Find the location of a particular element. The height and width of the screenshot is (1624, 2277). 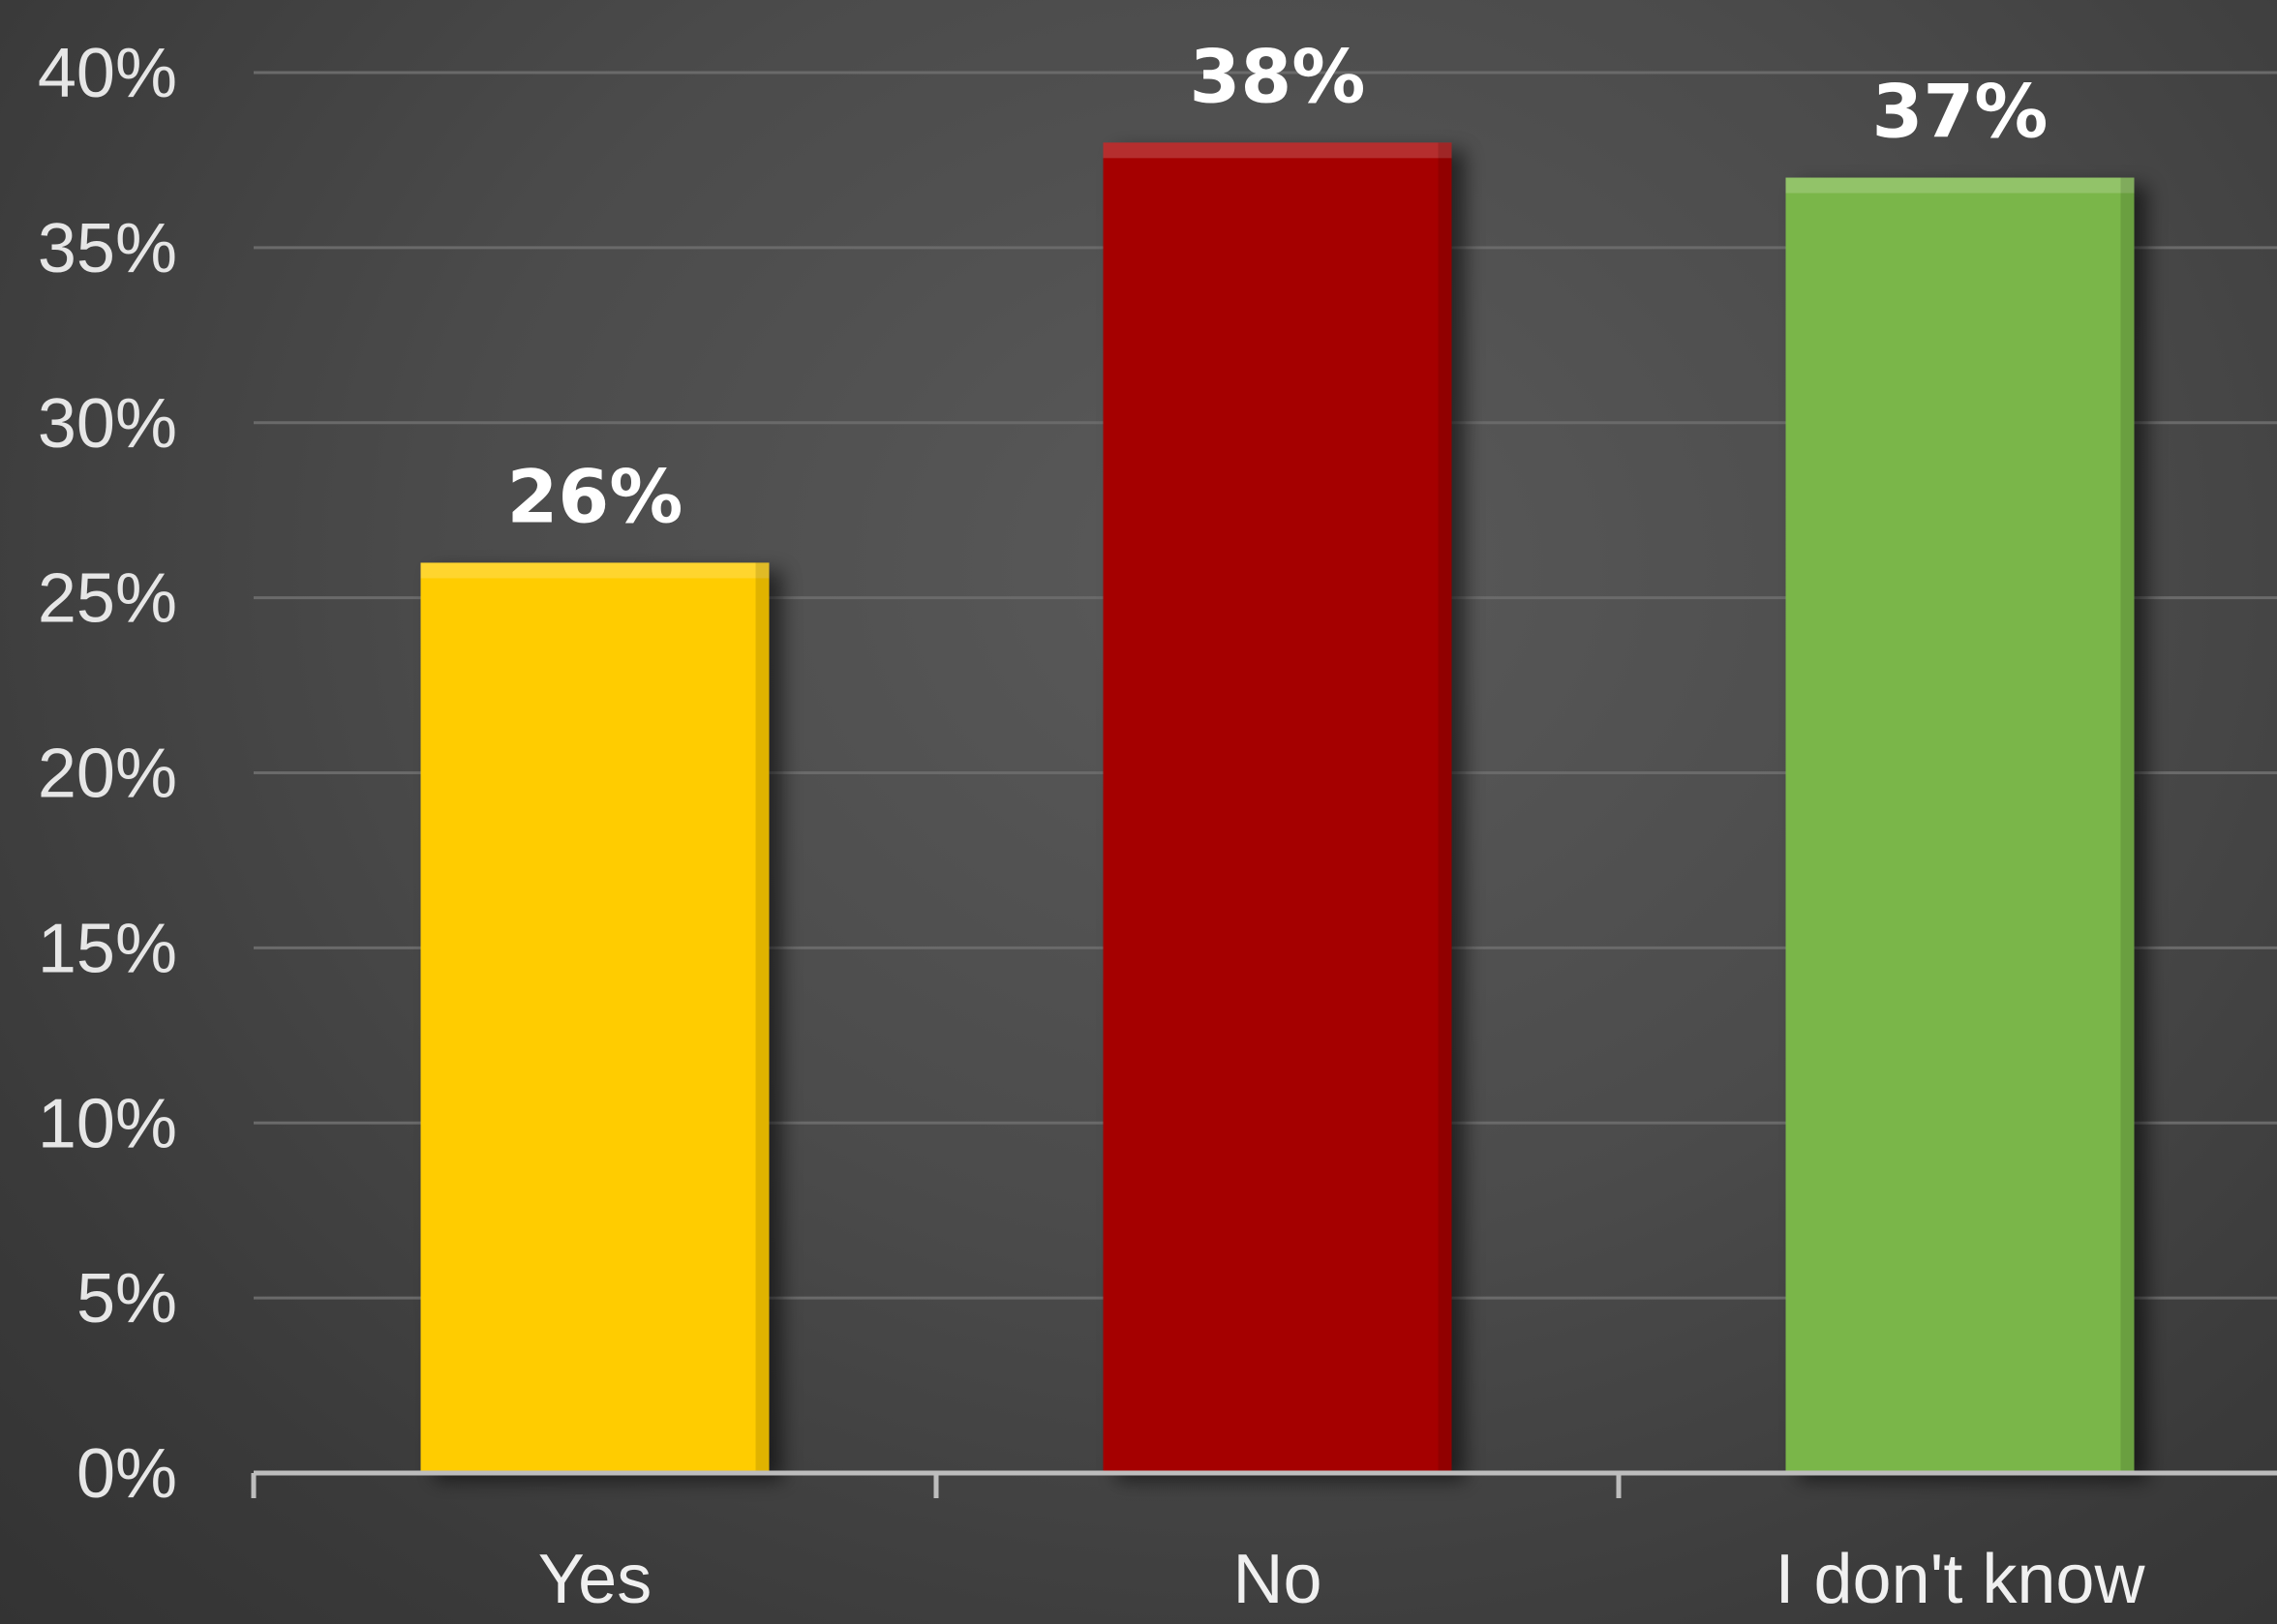

category-label: I don't know is located at coordinates (1961, 1579).